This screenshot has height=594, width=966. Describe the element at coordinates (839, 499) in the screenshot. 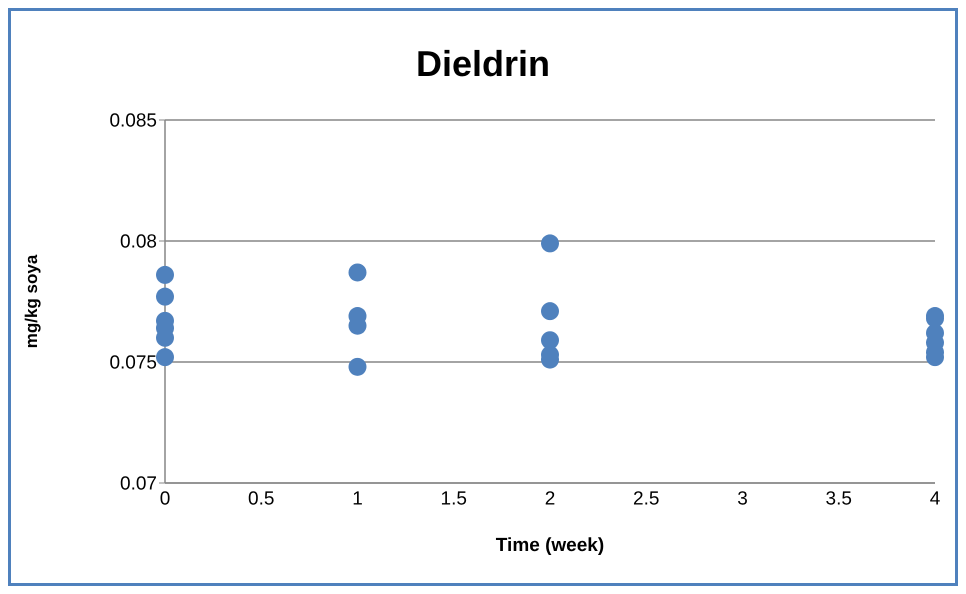

I see `x-tick-label: 3.5` at that location.